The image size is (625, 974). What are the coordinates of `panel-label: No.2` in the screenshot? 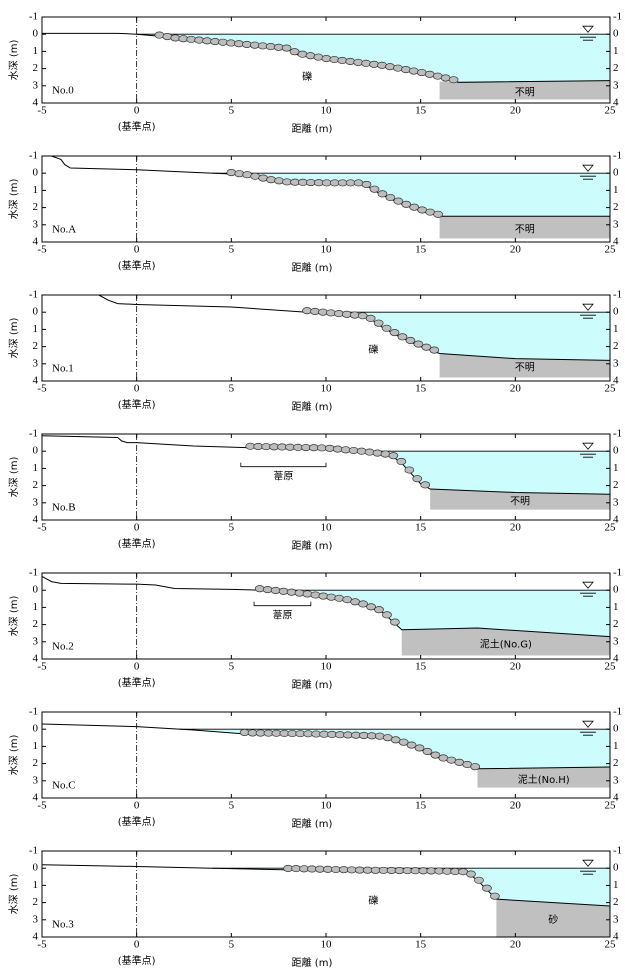 It's located at (63, 646).